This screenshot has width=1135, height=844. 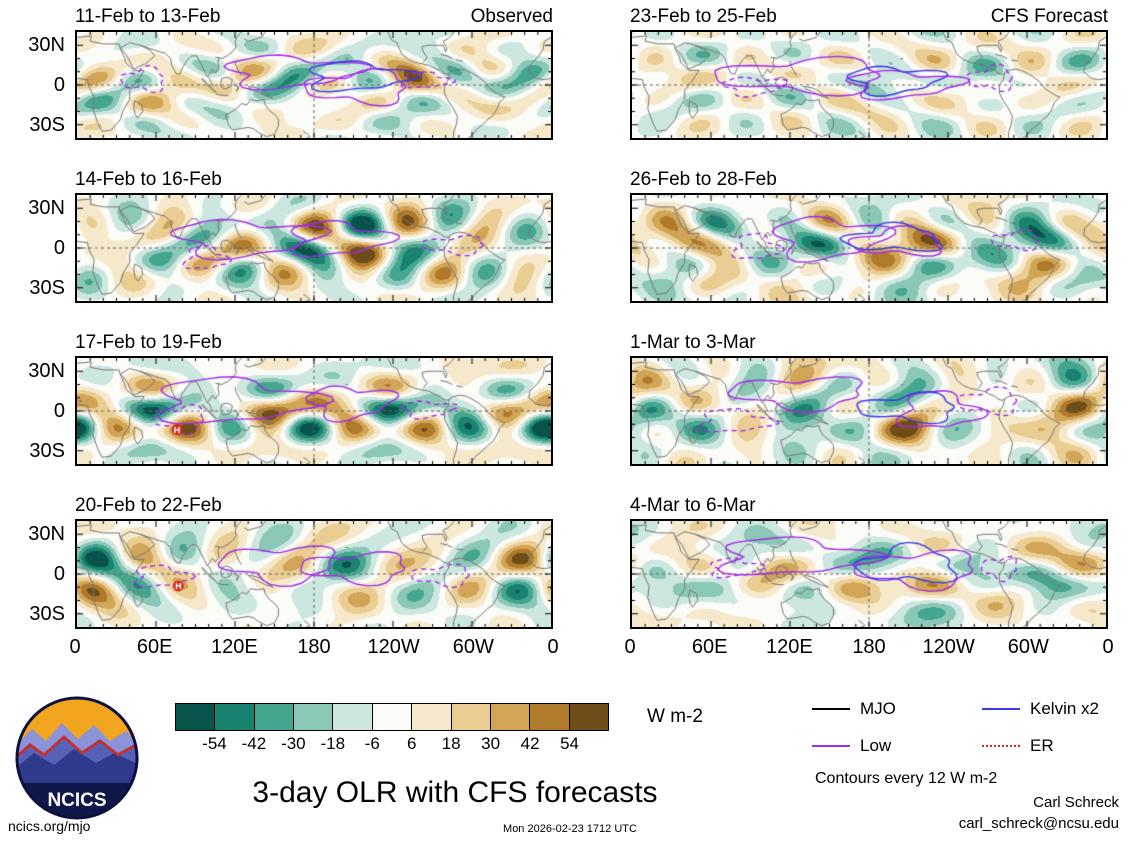 What do you see at coordinates (878, 708) in the screenshot?
I see `legend-label: MJO` at bounding box center [878, 708].